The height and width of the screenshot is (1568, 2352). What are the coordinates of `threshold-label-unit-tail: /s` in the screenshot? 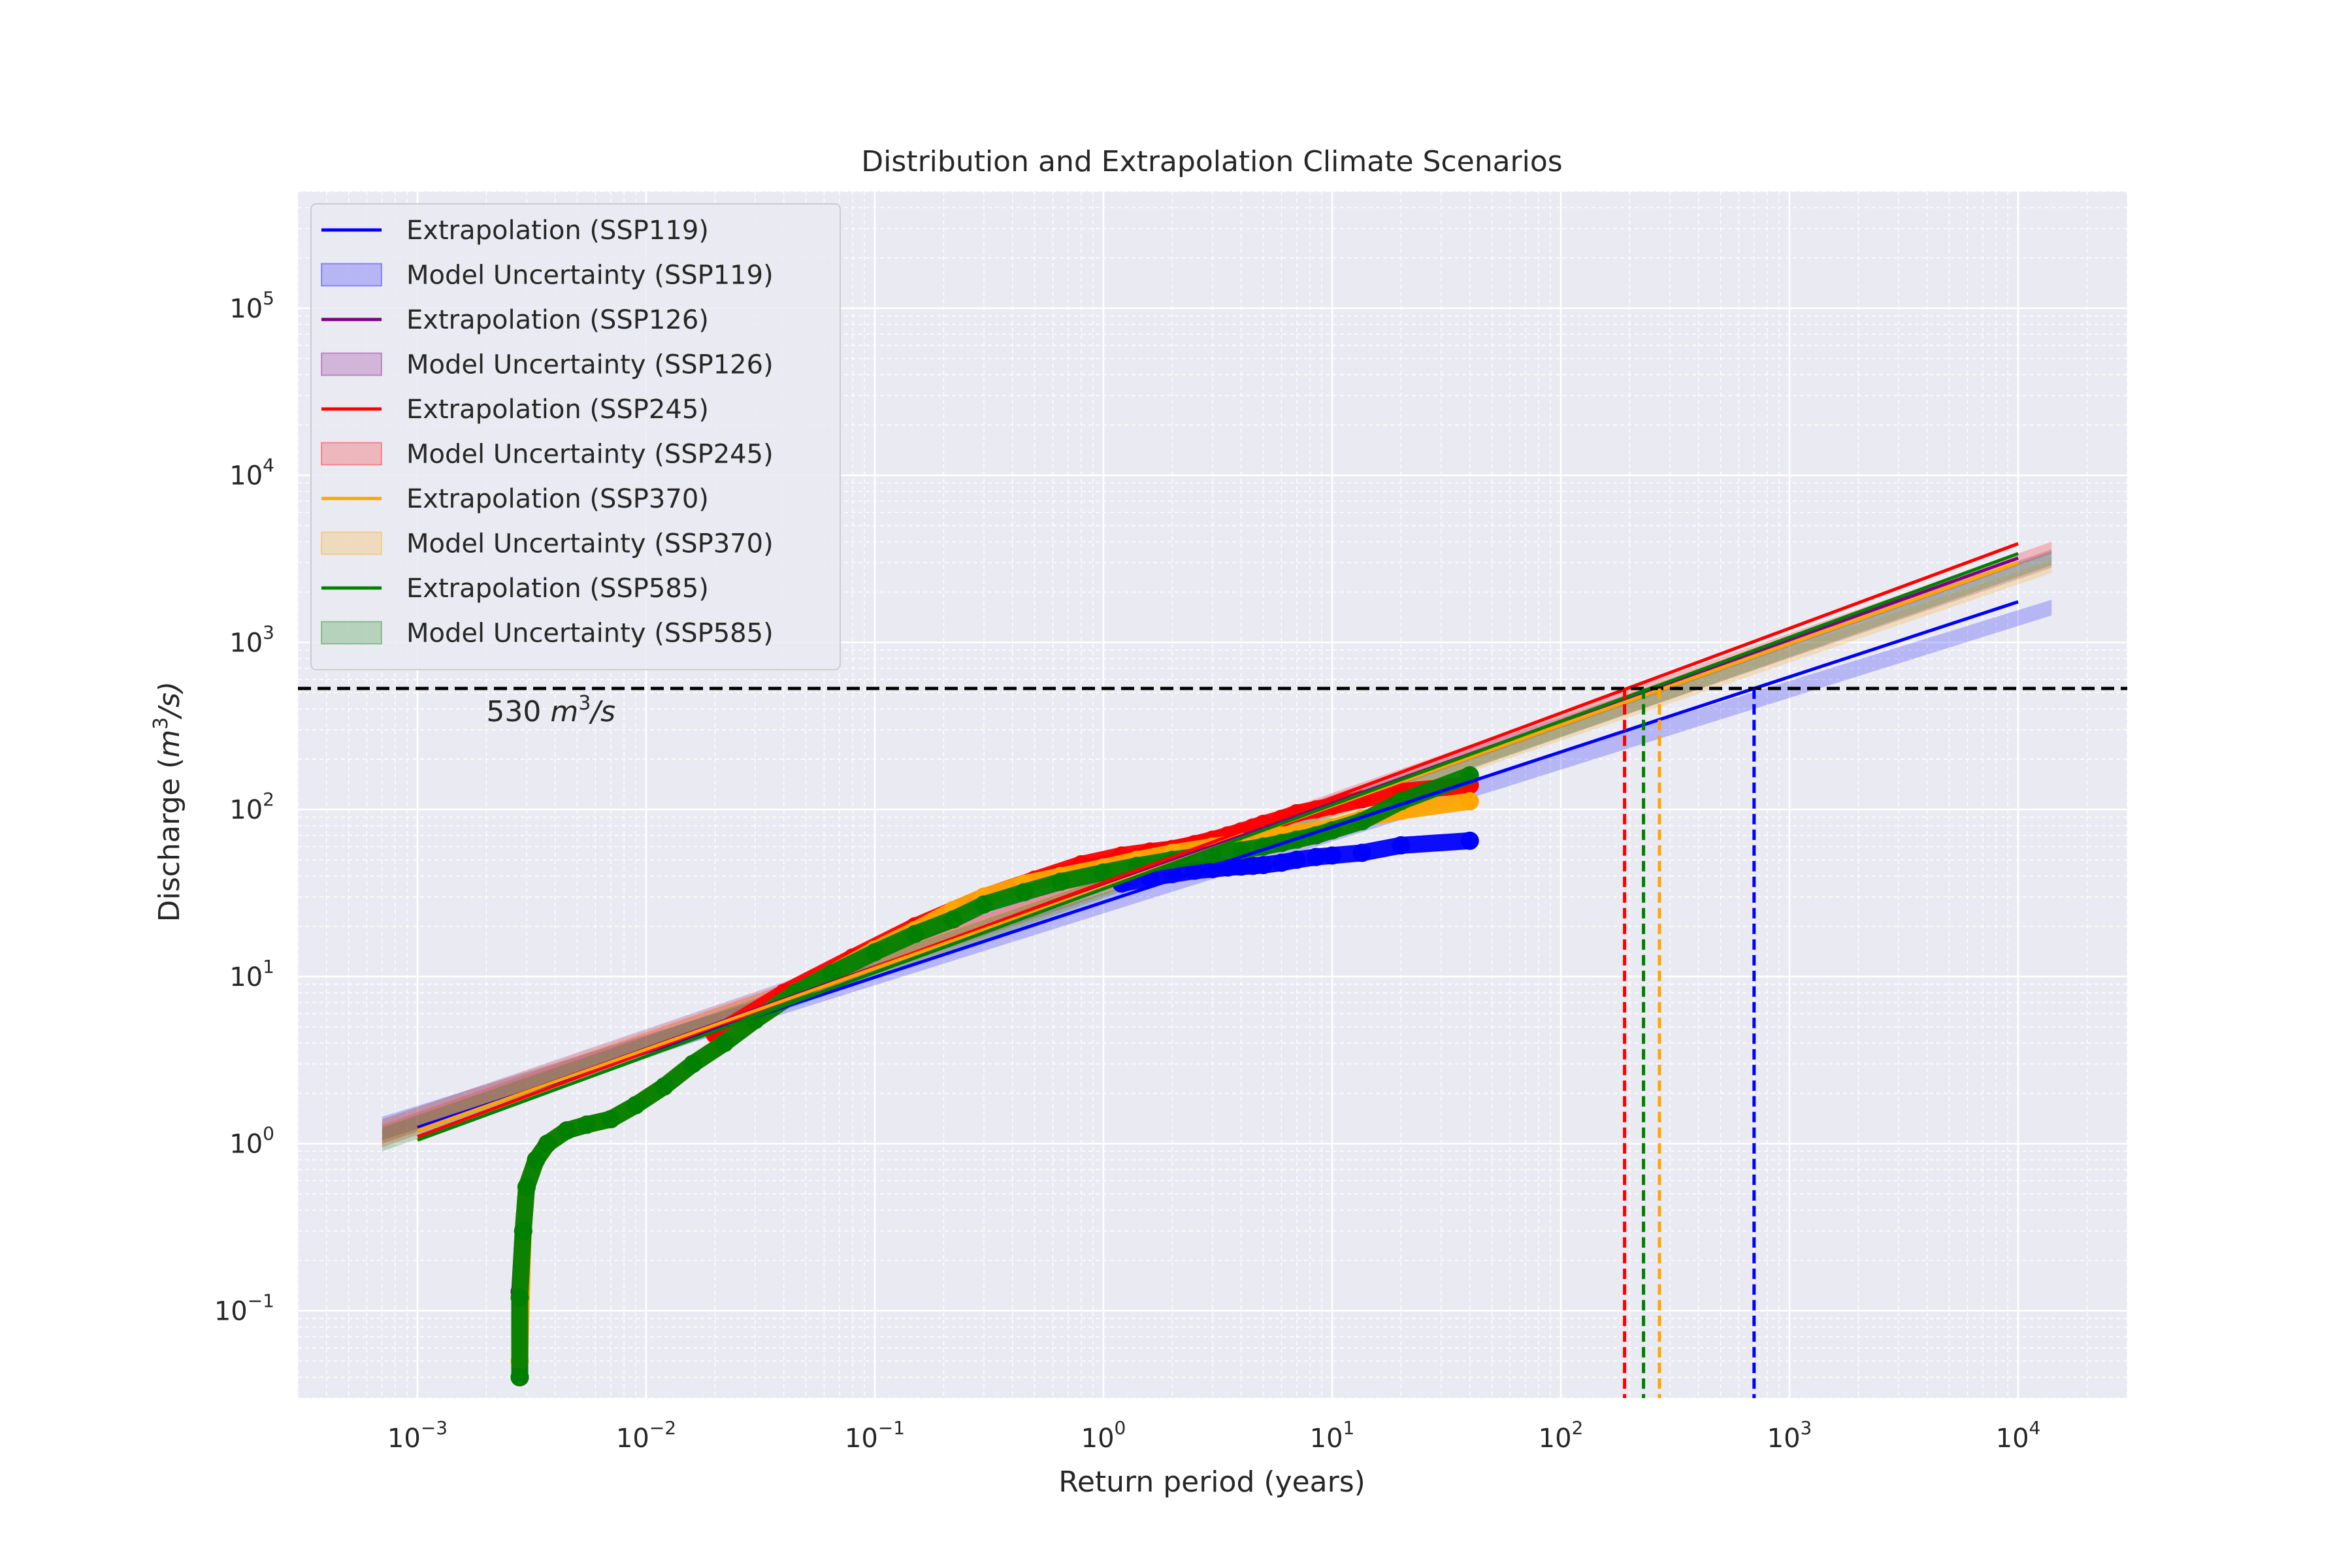 It's located at (601, 711).